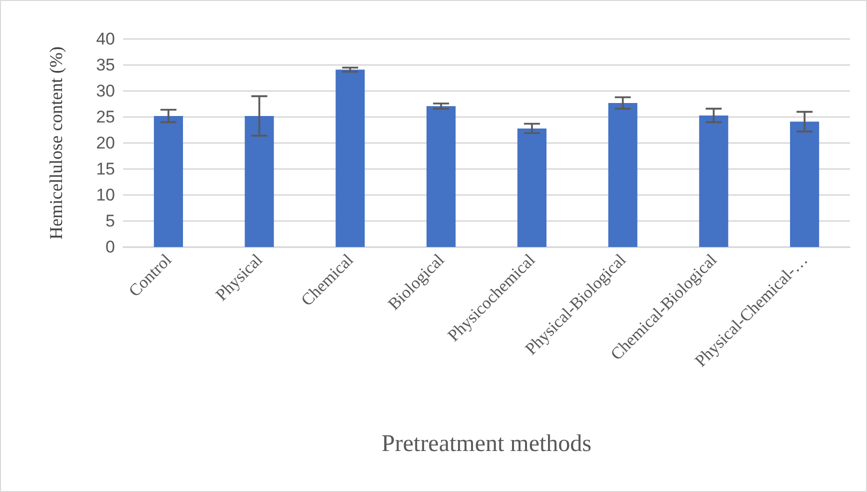 This screenshot has height=492, width=867. What do you see at coordinates (105, 169) in the screenshot?
I see `y-tick-label: 15` at bounding box center [105, 169].